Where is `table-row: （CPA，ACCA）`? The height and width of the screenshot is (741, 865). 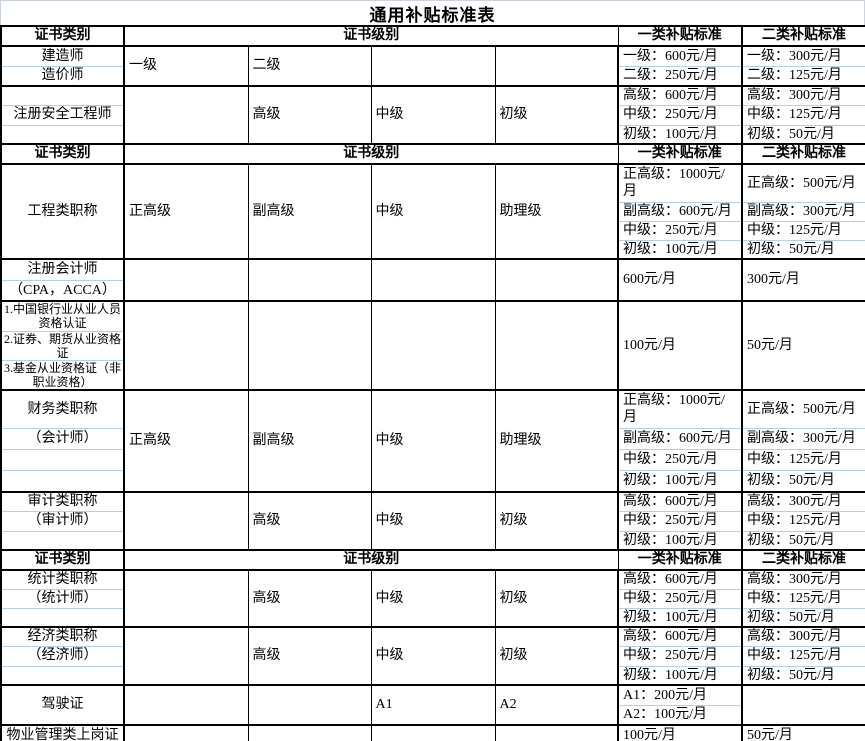
table-row: （CPA，ACCA） is located at coordinates (432, 290).